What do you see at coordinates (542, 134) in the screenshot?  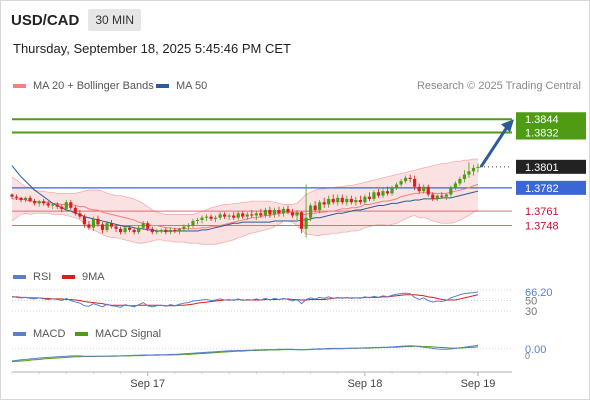 I see `level-label-1: 1.3832` at bounding box center [542, 134].